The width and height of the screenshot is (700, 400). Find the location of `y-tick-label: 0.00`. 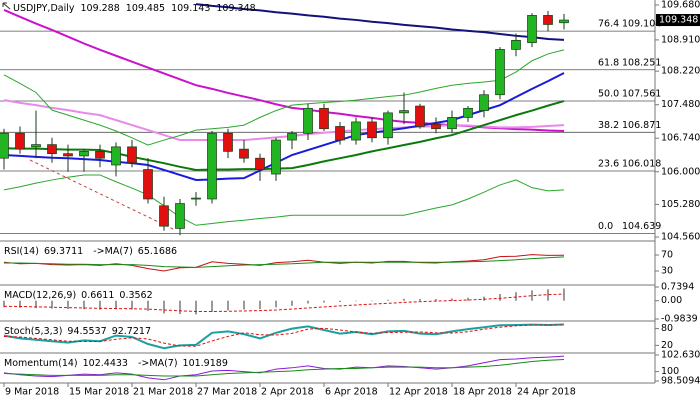

y-tick-label: 0.00 is located at coordinates (671, 300).